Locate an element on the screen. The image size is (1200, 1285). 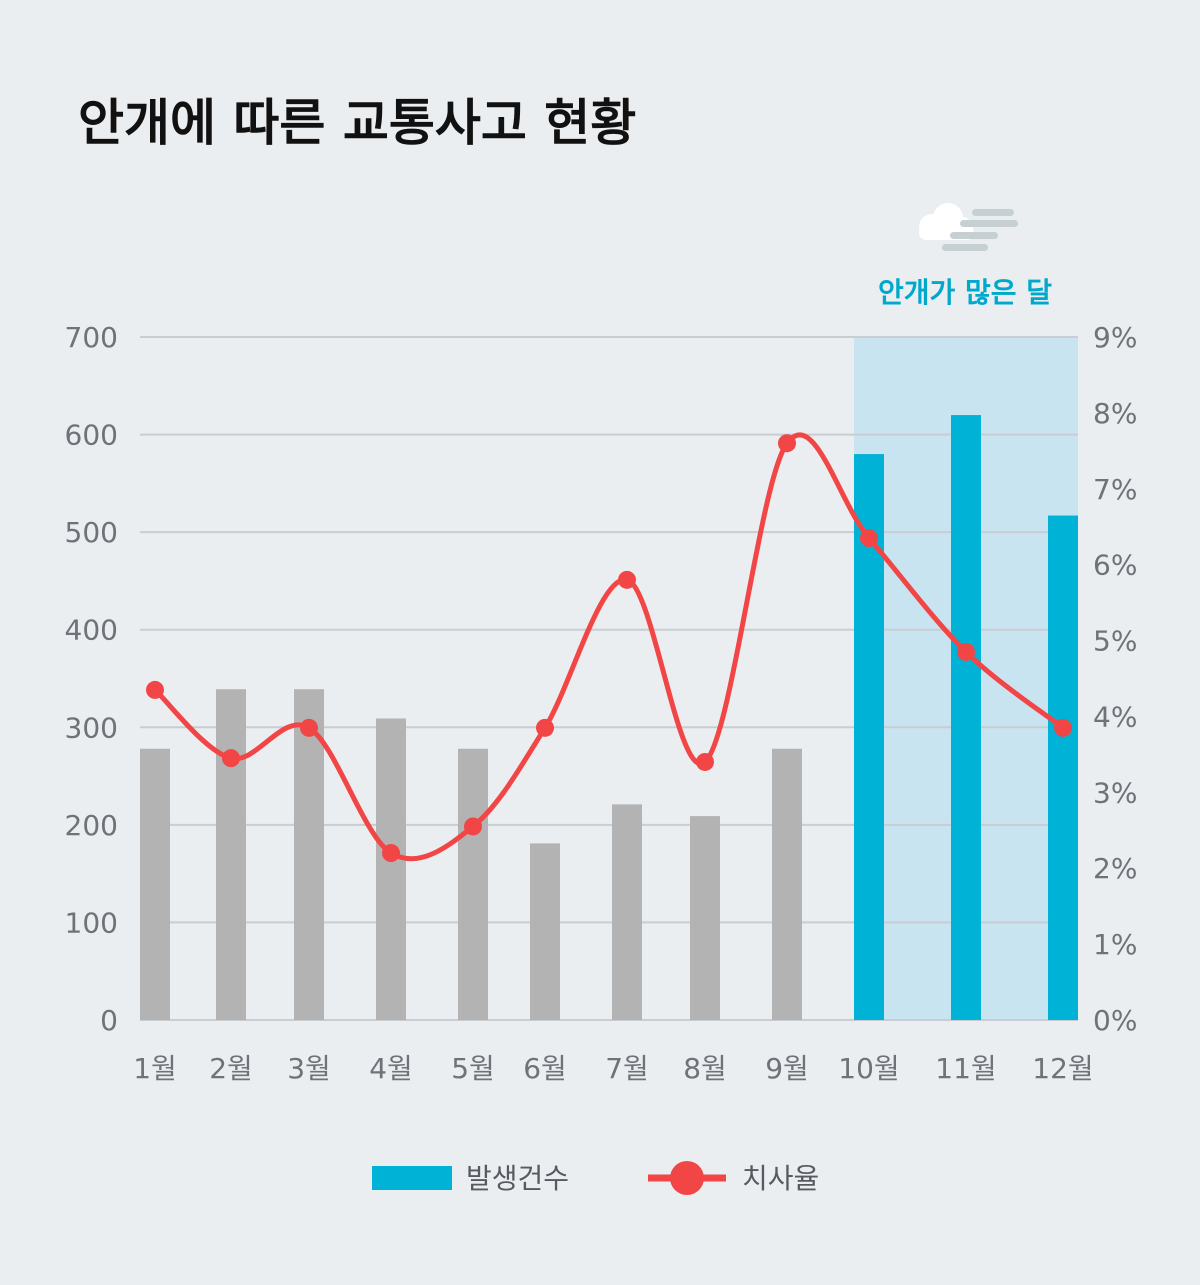
y-right-tick-label: 5% is located at coordinates (1115, 641).